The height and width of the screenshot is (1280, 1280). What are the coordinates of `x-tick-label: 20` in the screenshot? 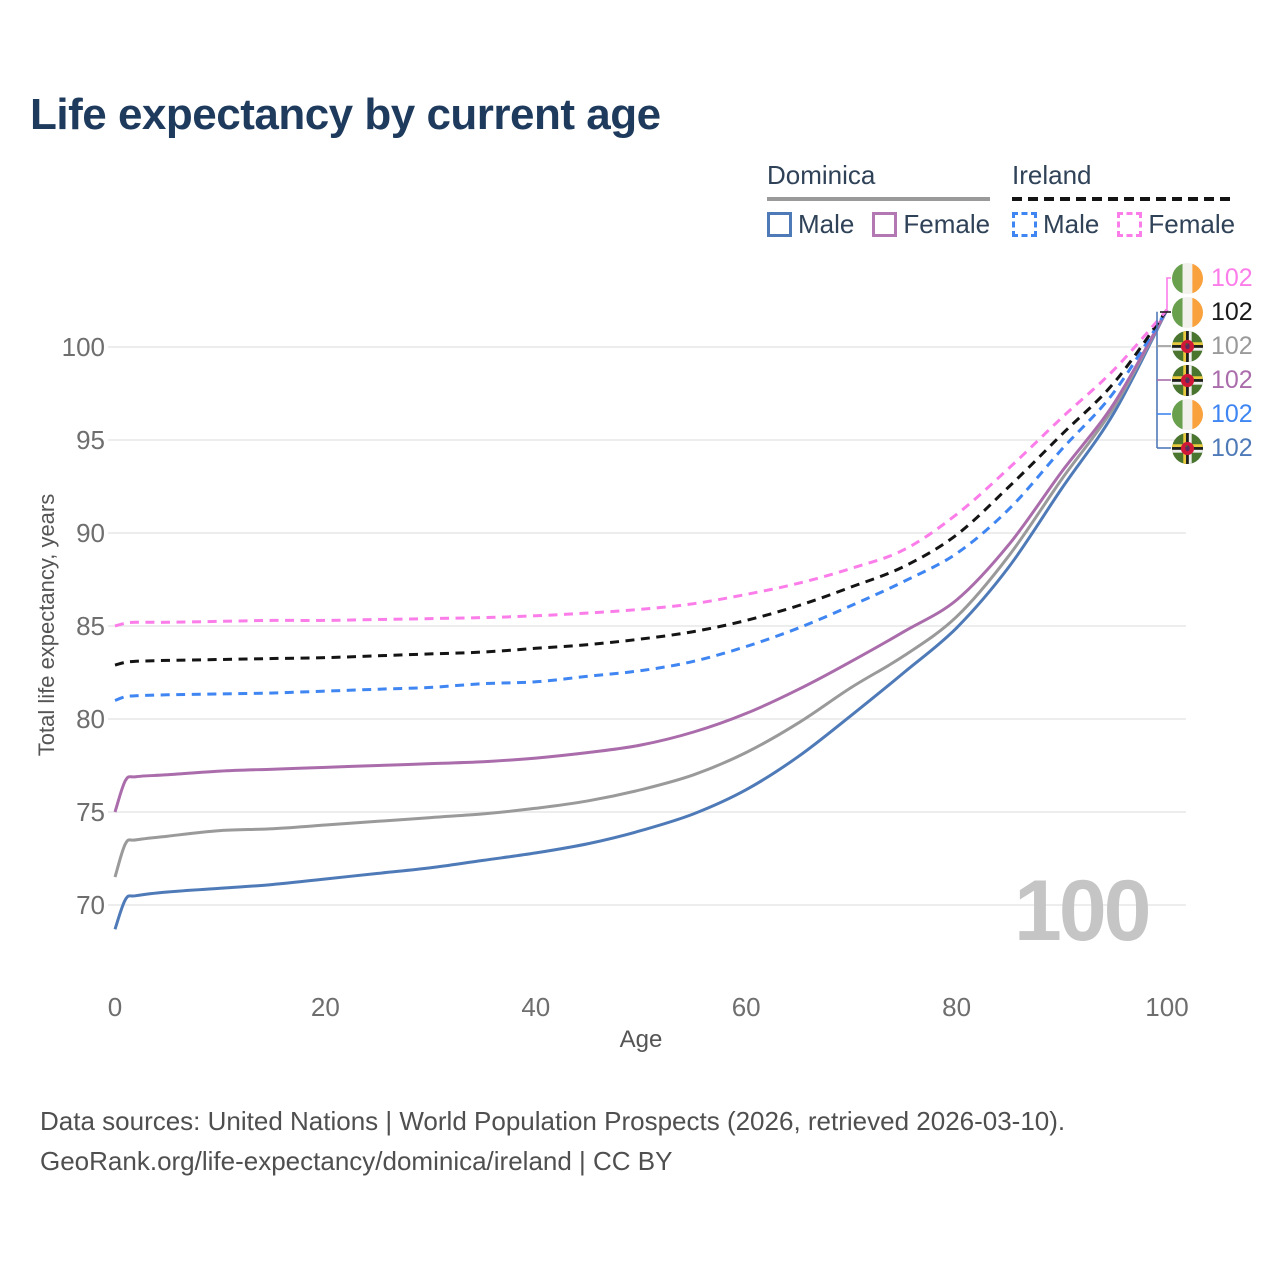 It's located at (325, 1007).